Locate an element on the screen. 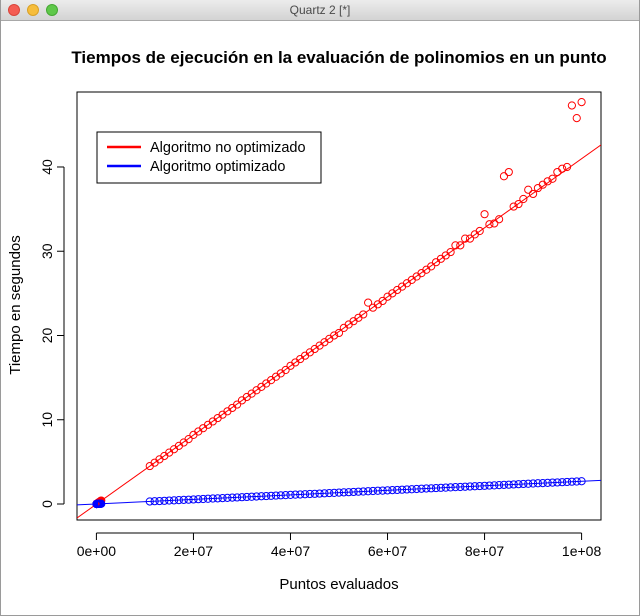  y-tick-label: 40 is located at coordinates (47, 167).